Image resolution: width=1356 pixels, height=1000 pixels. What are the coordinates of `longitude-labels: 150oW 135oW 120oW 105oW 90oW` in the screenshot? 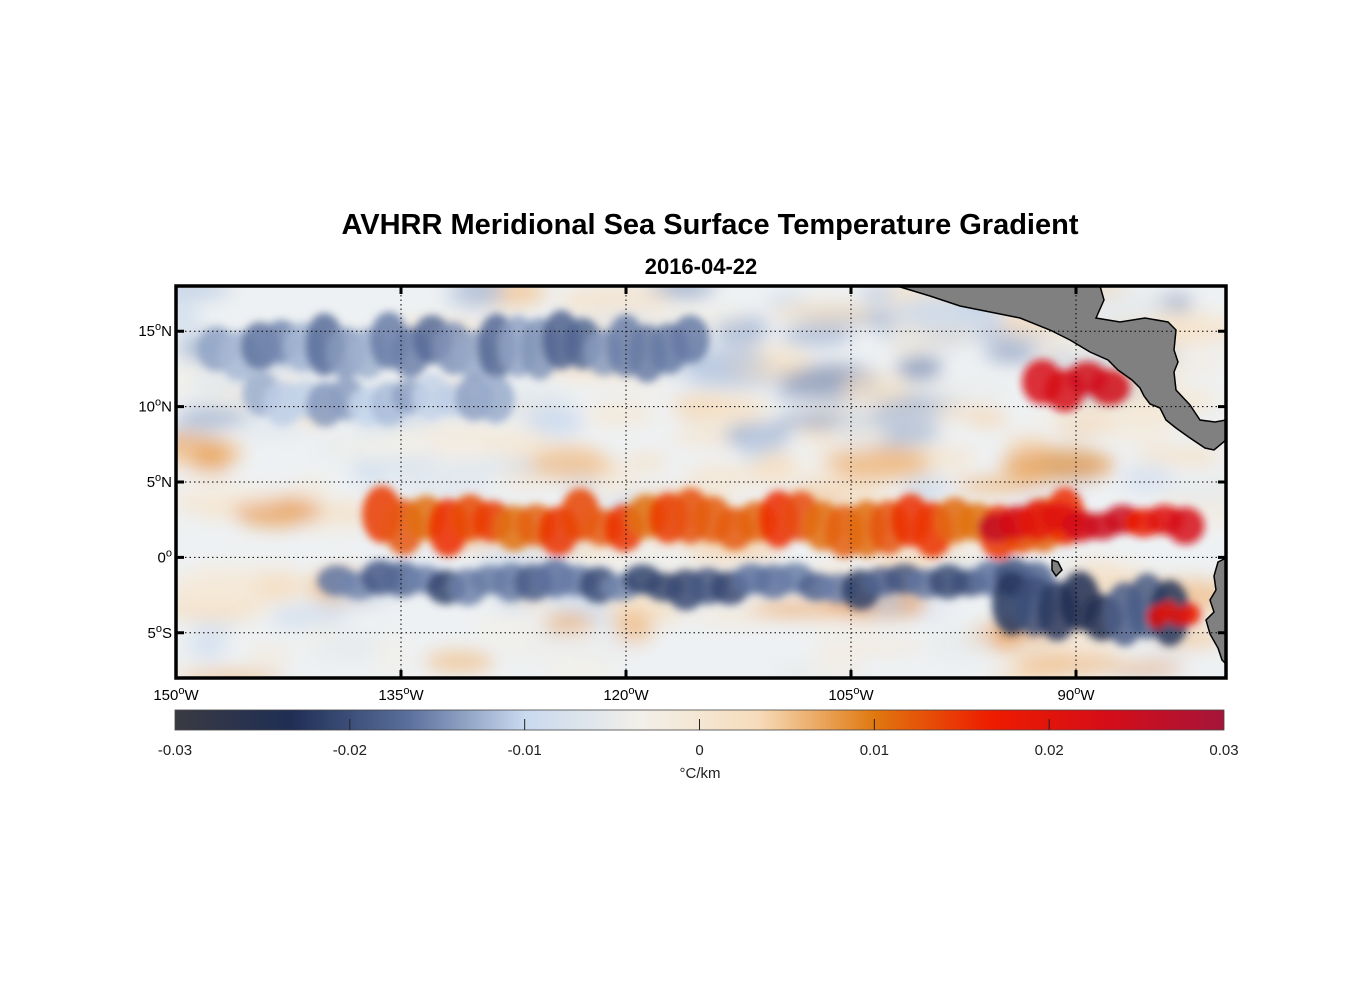 It's located at (624, 694).